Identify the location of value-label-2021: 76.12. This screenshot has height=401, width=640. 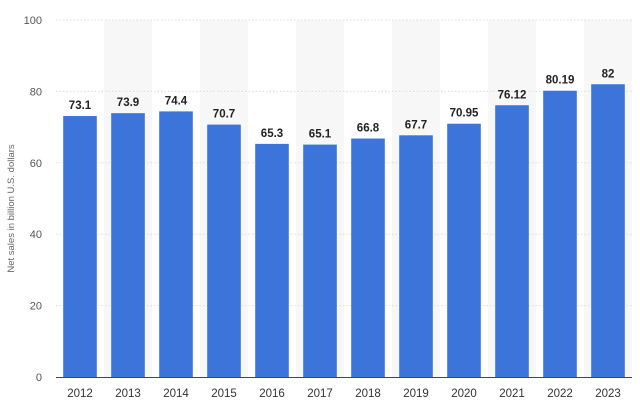
(512, 95).